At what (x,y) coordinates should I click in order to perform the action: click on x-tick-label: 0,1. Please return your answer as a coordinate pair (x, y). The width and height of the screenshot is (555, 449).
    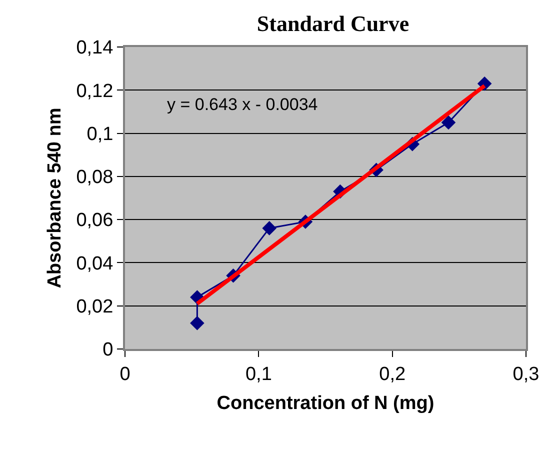
    Looking at the image, I should click on (258, 374).